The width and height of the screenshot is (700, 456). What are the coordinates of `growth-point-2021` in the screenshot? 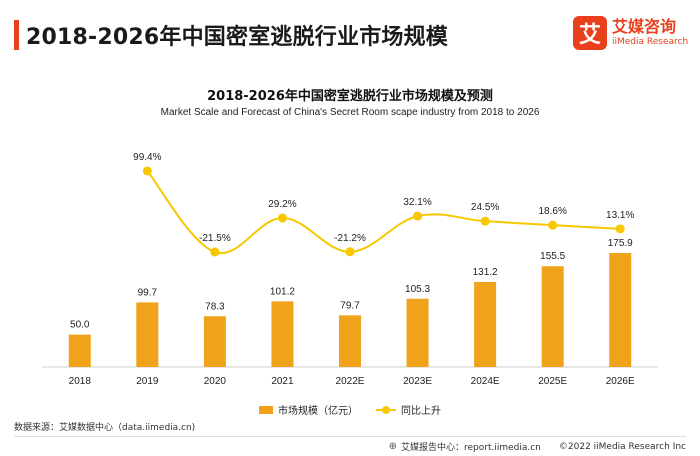 It's located at (282, 218).